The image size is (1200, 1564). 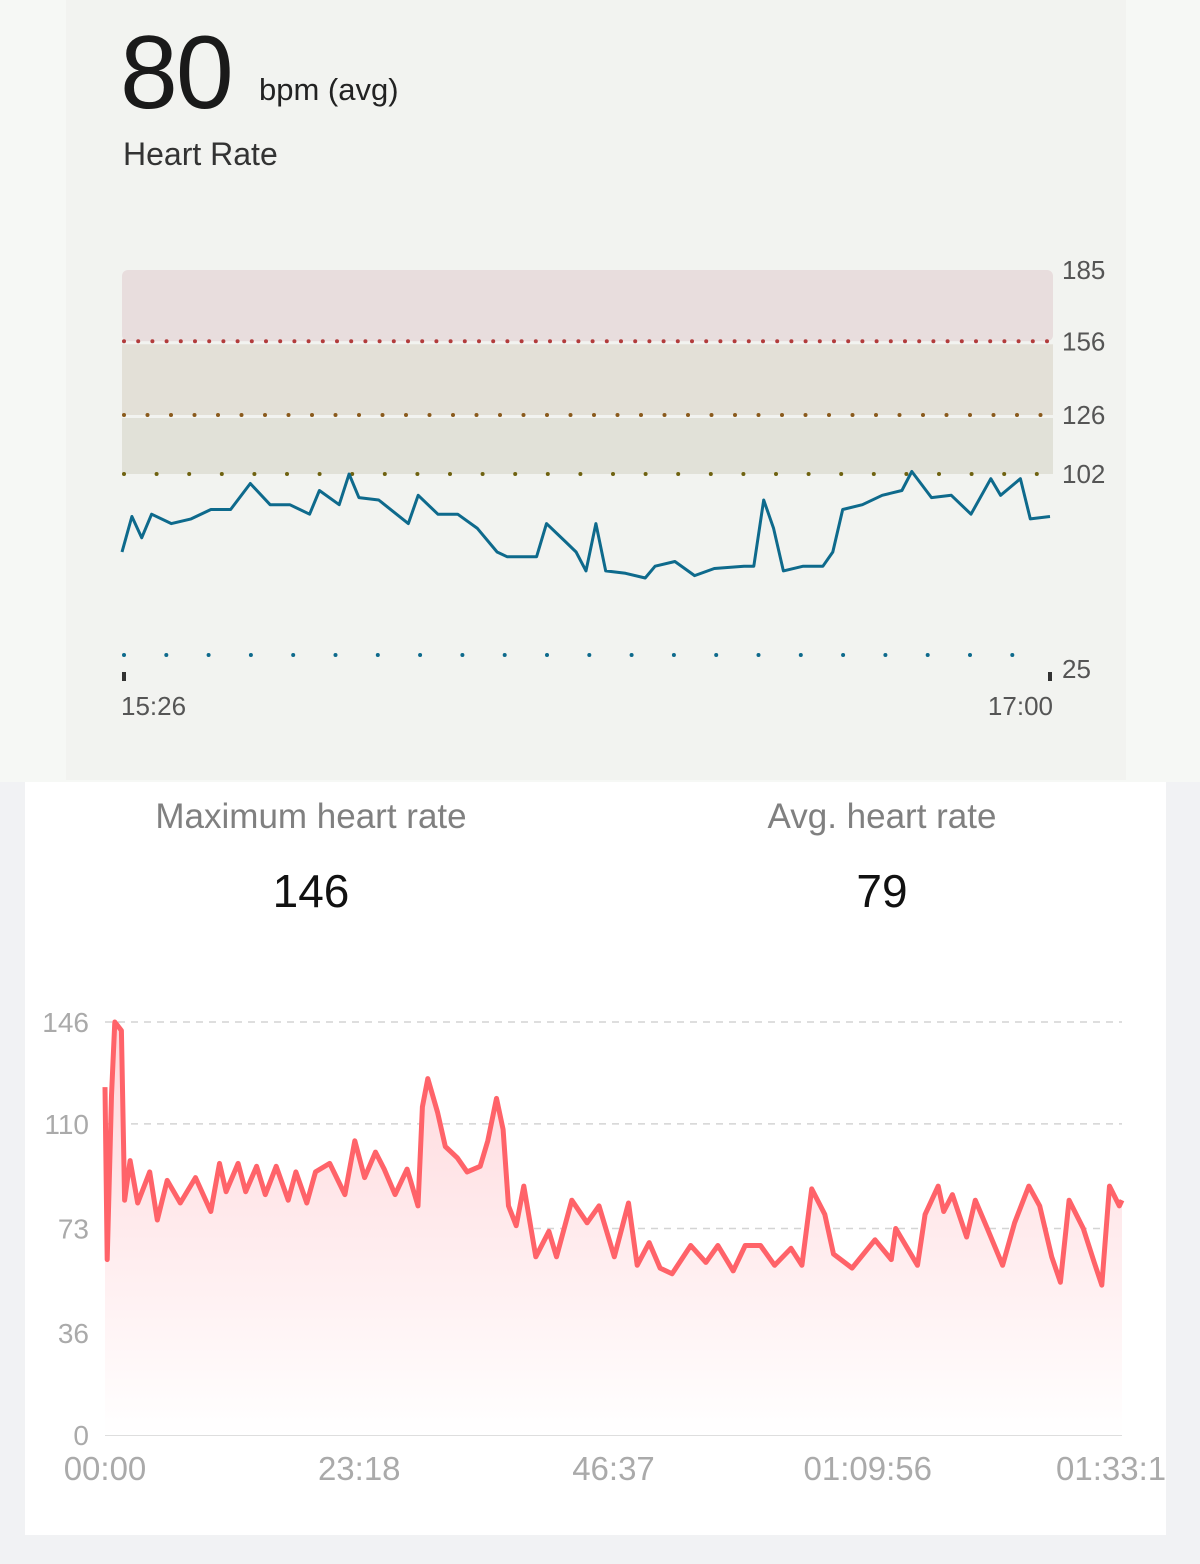 I want to click on x-tick-label: 23:18, so click(x=359, y=1468).